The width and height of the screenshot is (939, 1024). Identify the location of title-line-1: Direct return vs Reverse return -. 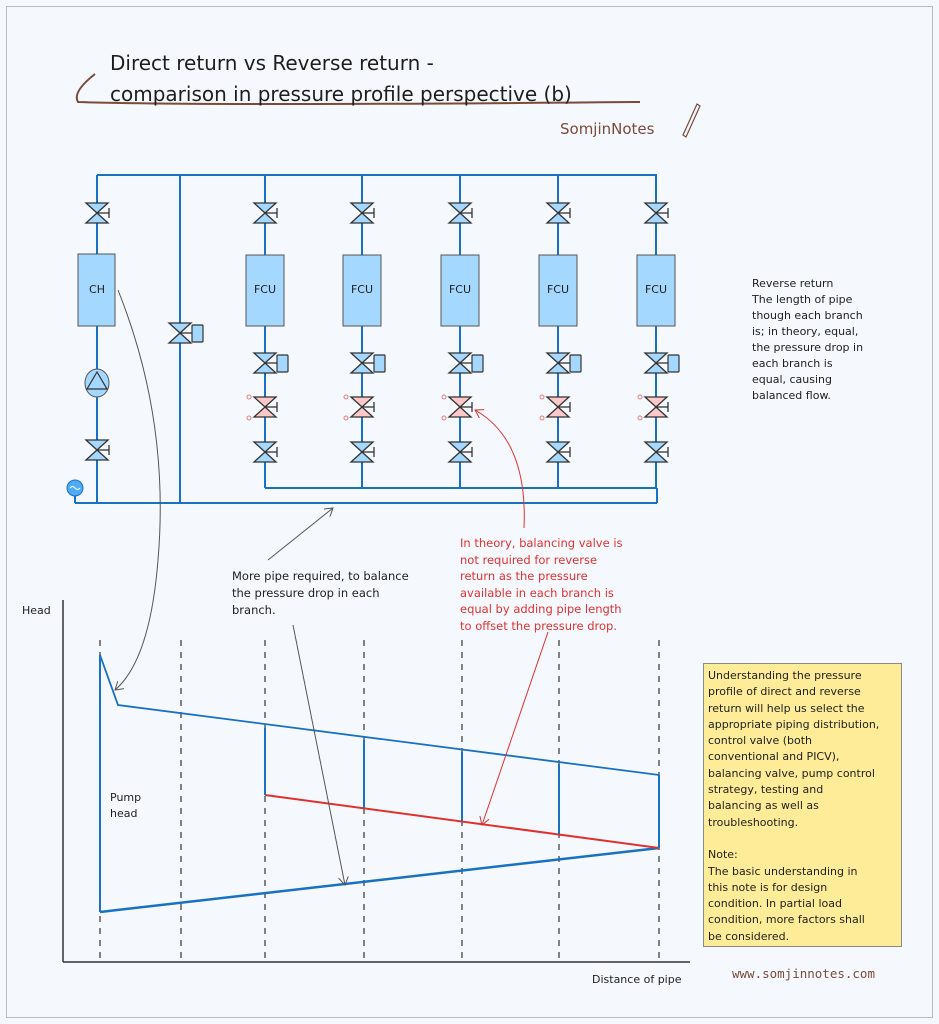
(272, 63).